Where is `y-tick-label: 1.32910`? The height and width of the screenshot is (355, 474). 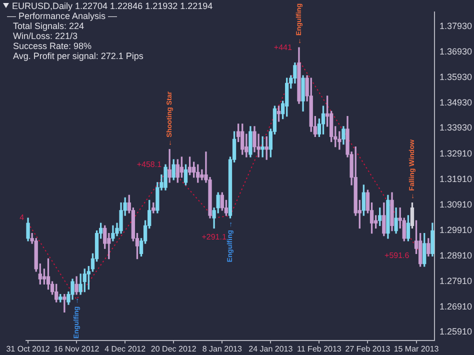 y-tick-label: 1.32910 is located at coordinates (455, 153).